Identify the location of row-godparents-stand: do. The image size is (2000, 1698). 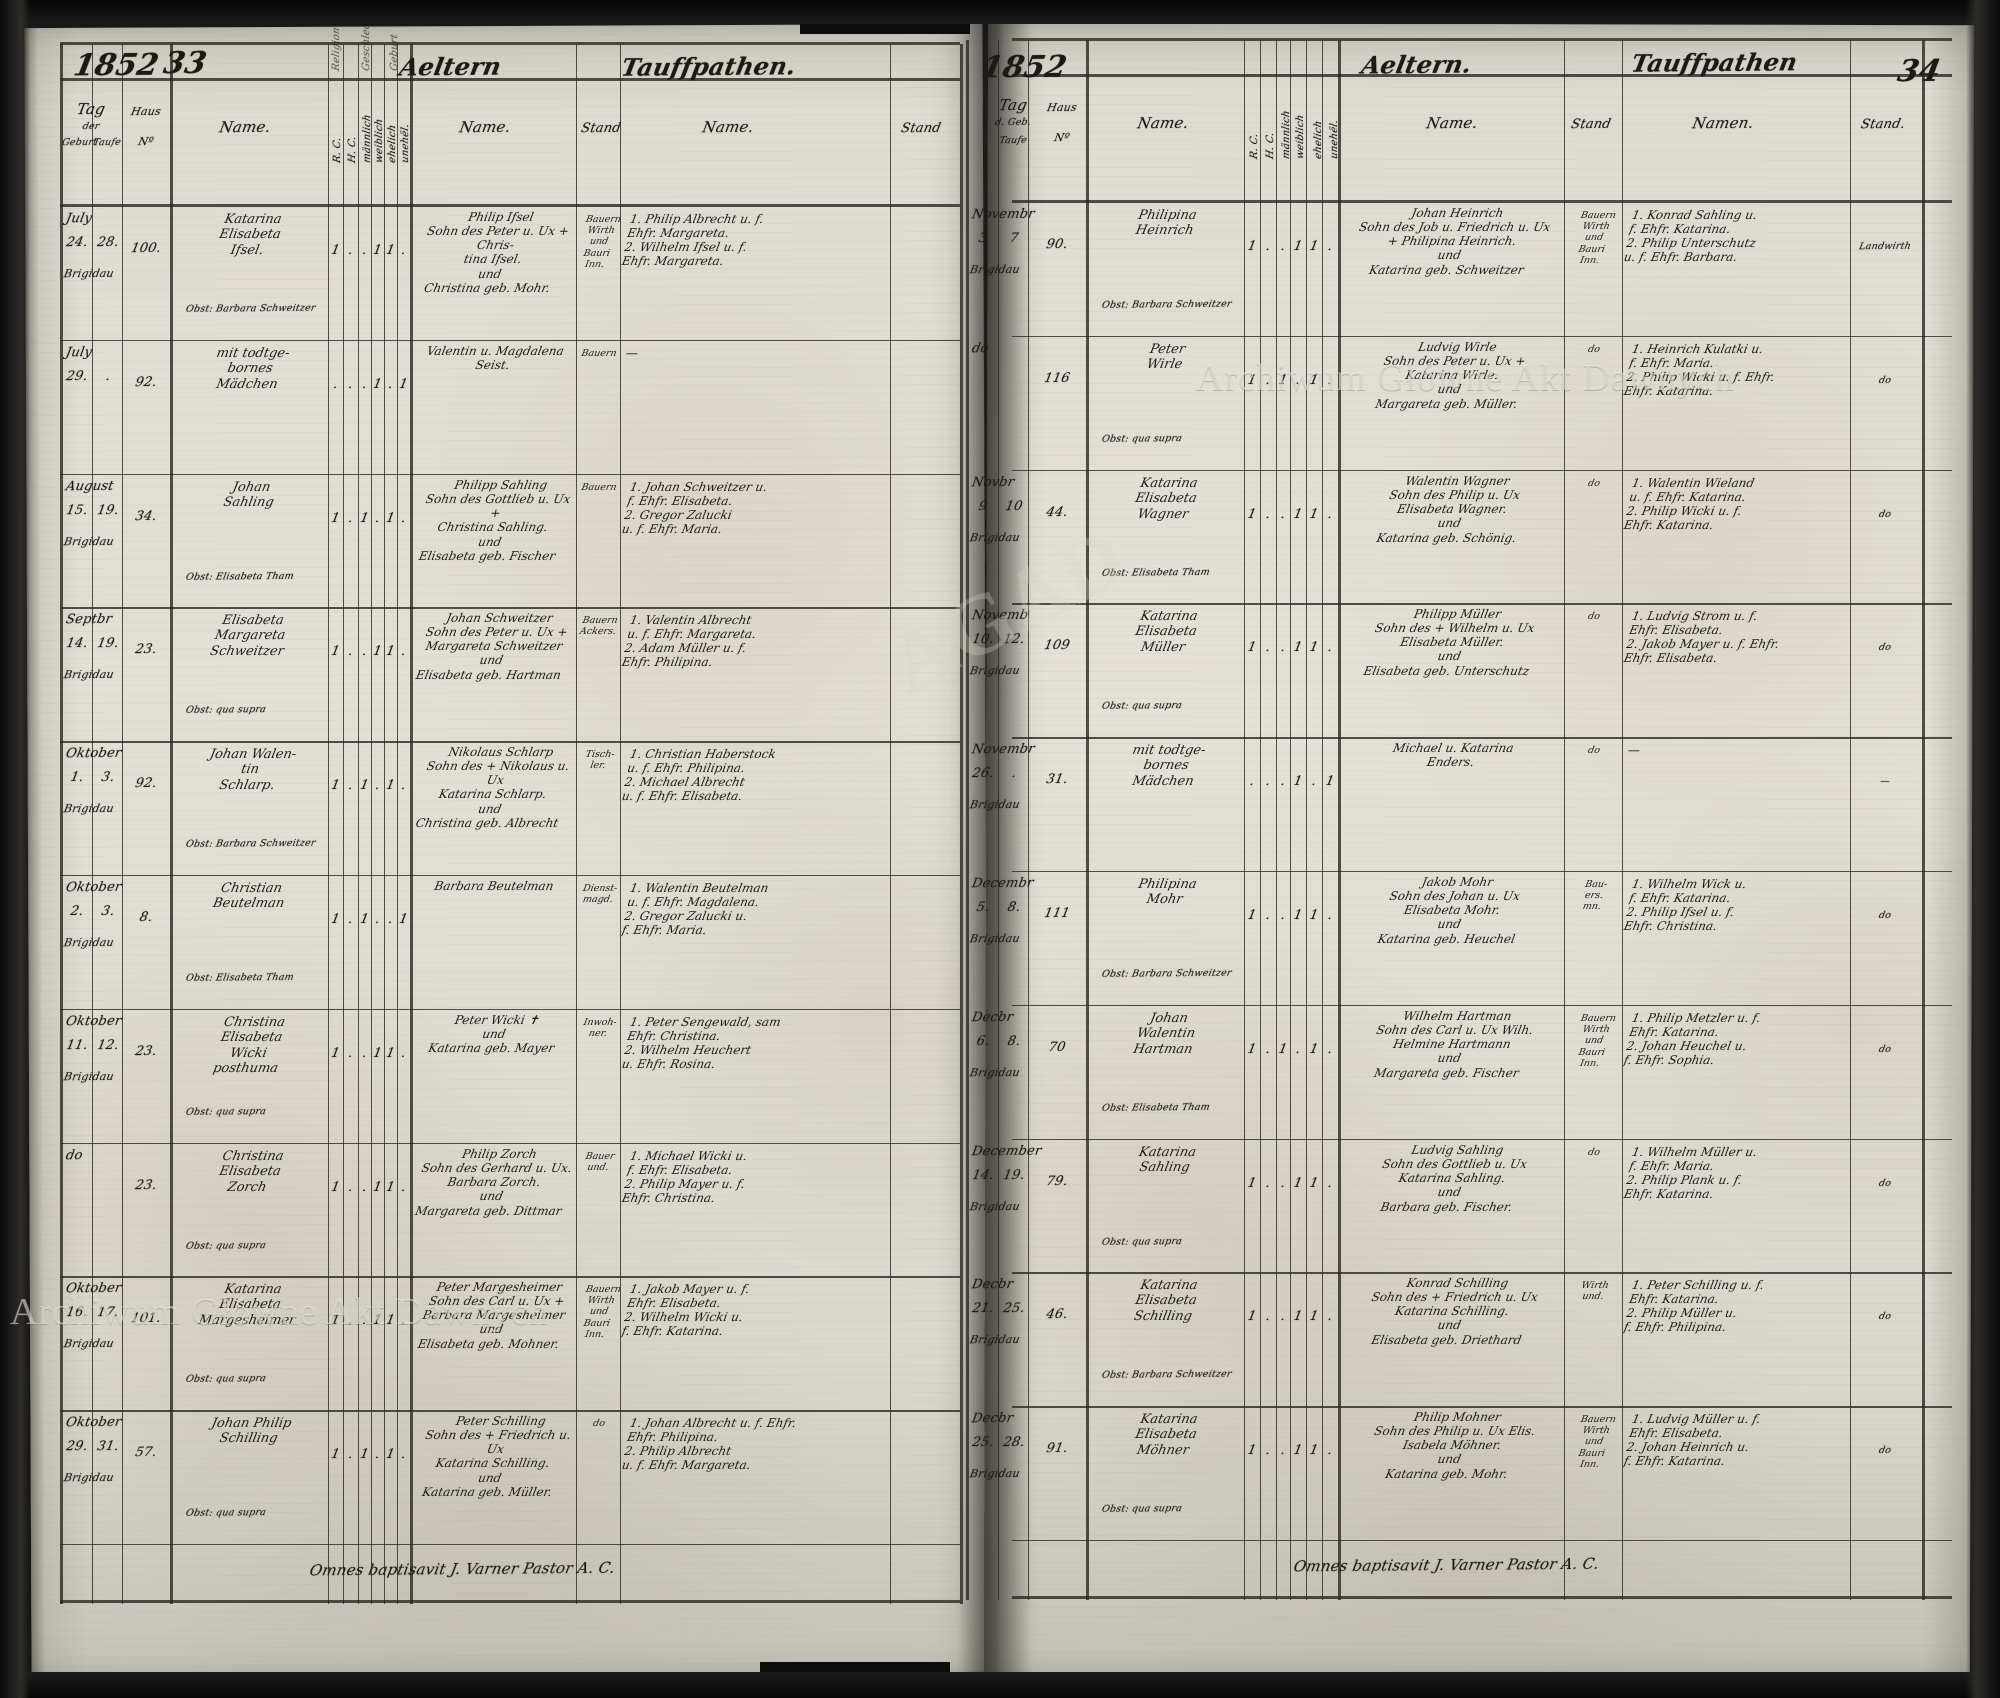
(1885, 1317).